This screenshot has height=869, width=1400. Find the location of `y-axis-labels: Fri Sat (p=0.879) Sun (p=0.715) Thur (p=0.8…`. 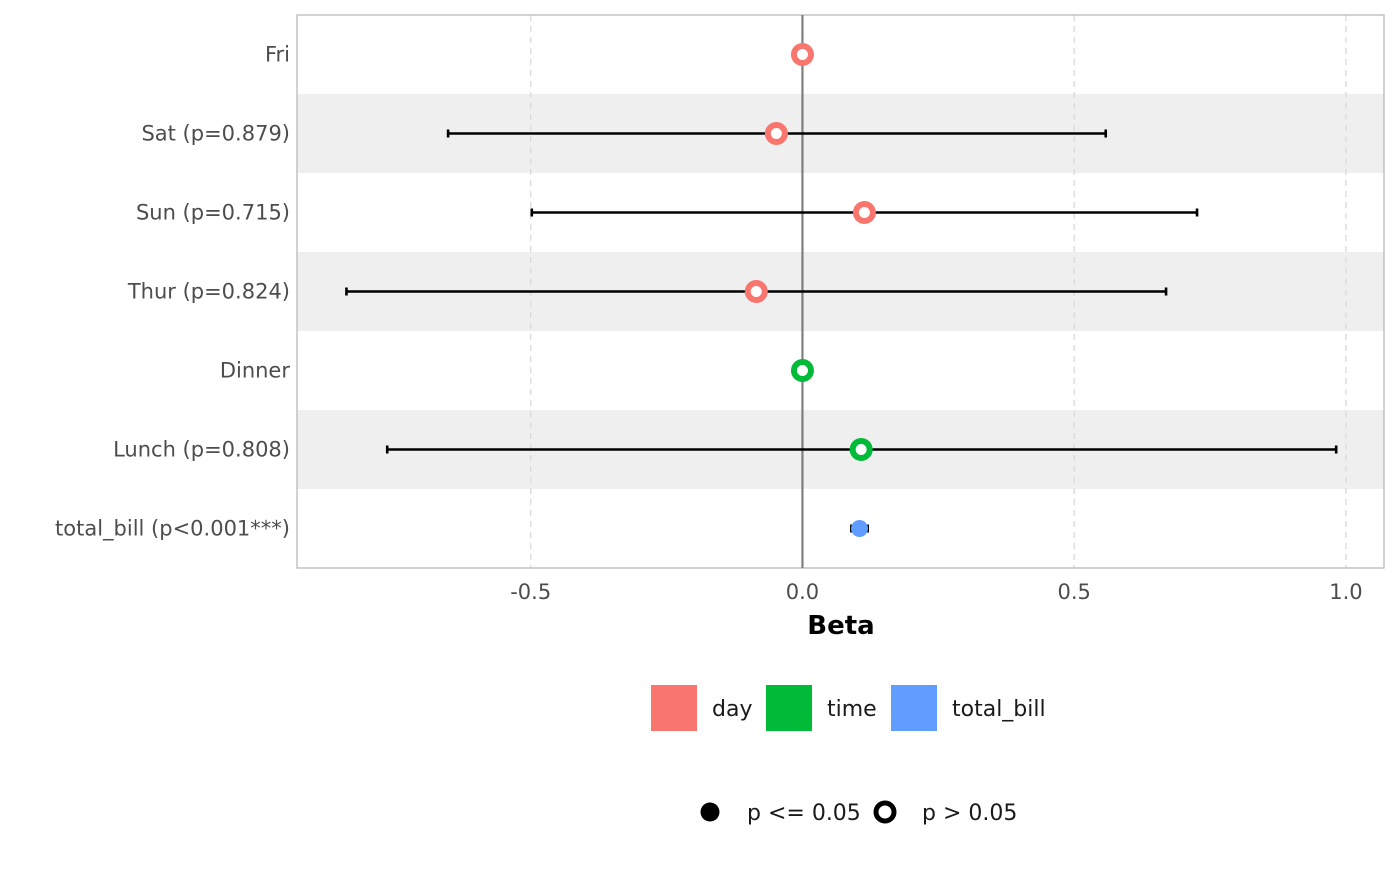

y-axis-labels: Fri Sat (p=0.879) Sun (p=0.715) Thur (p=0.8… is located at coordinates (172, 292).